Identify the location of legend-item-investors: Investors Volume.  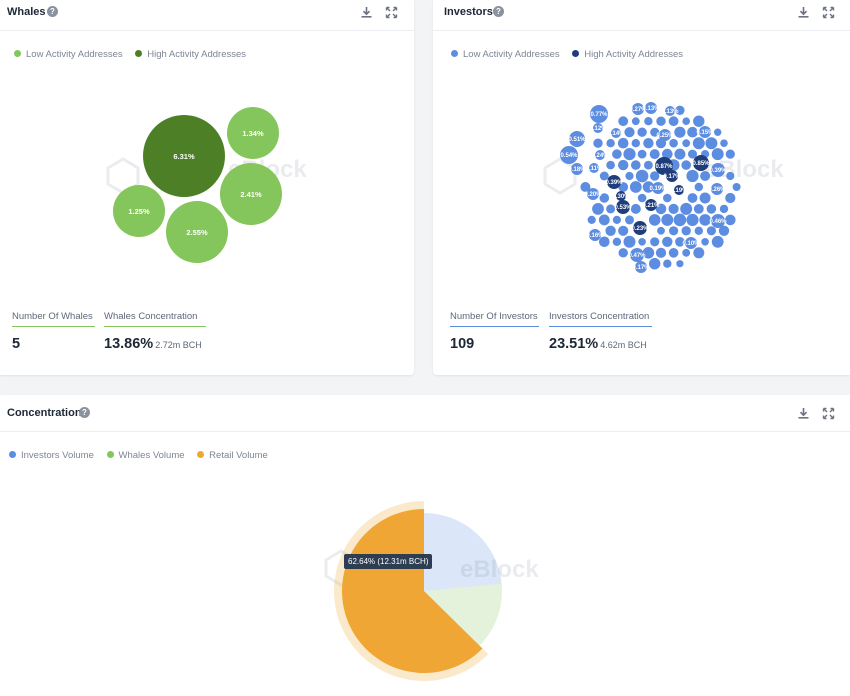
(51, 455).